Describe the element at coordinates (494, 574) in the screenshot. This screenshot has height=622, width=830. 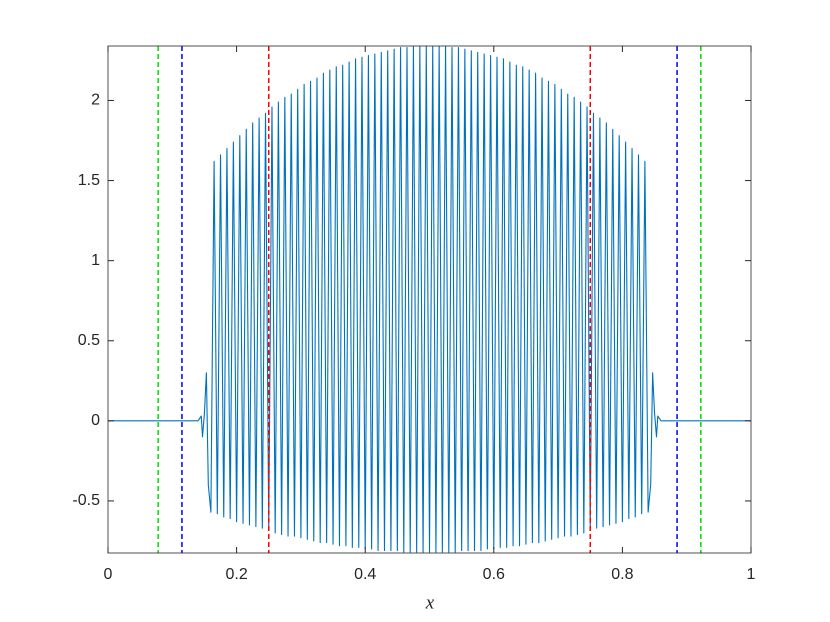
I see `x-tick-label: 0.6` at that location.